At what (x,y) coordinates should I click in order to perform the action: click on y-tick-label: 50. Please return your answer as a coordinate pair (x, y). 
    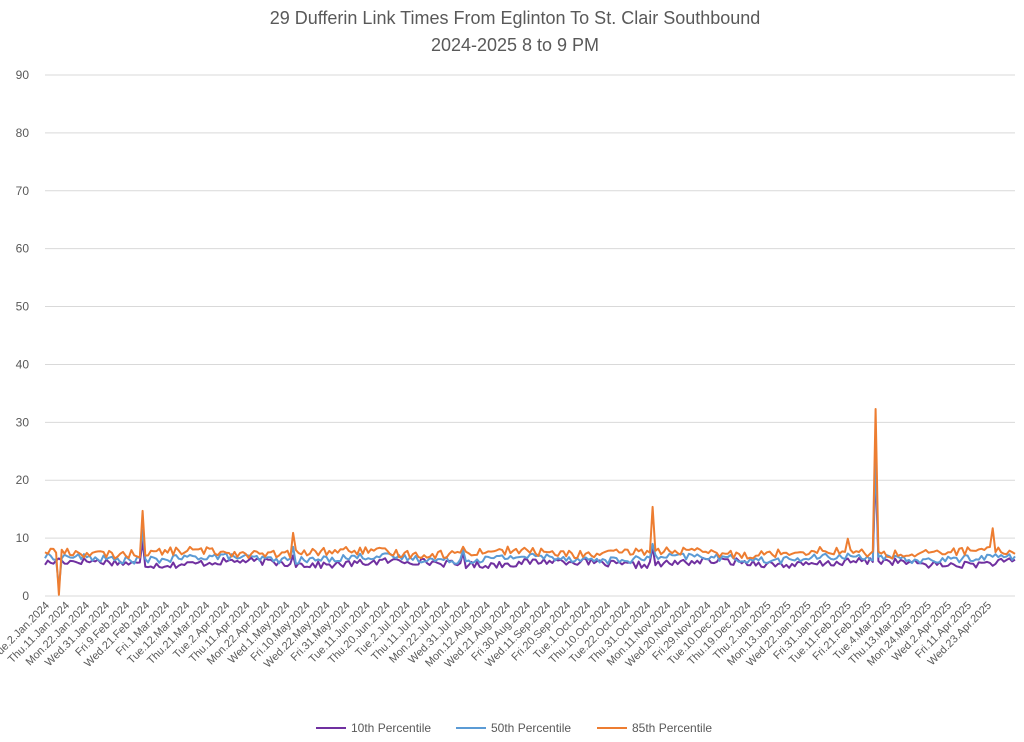
    Looking at the image, I should click on (23, 307).